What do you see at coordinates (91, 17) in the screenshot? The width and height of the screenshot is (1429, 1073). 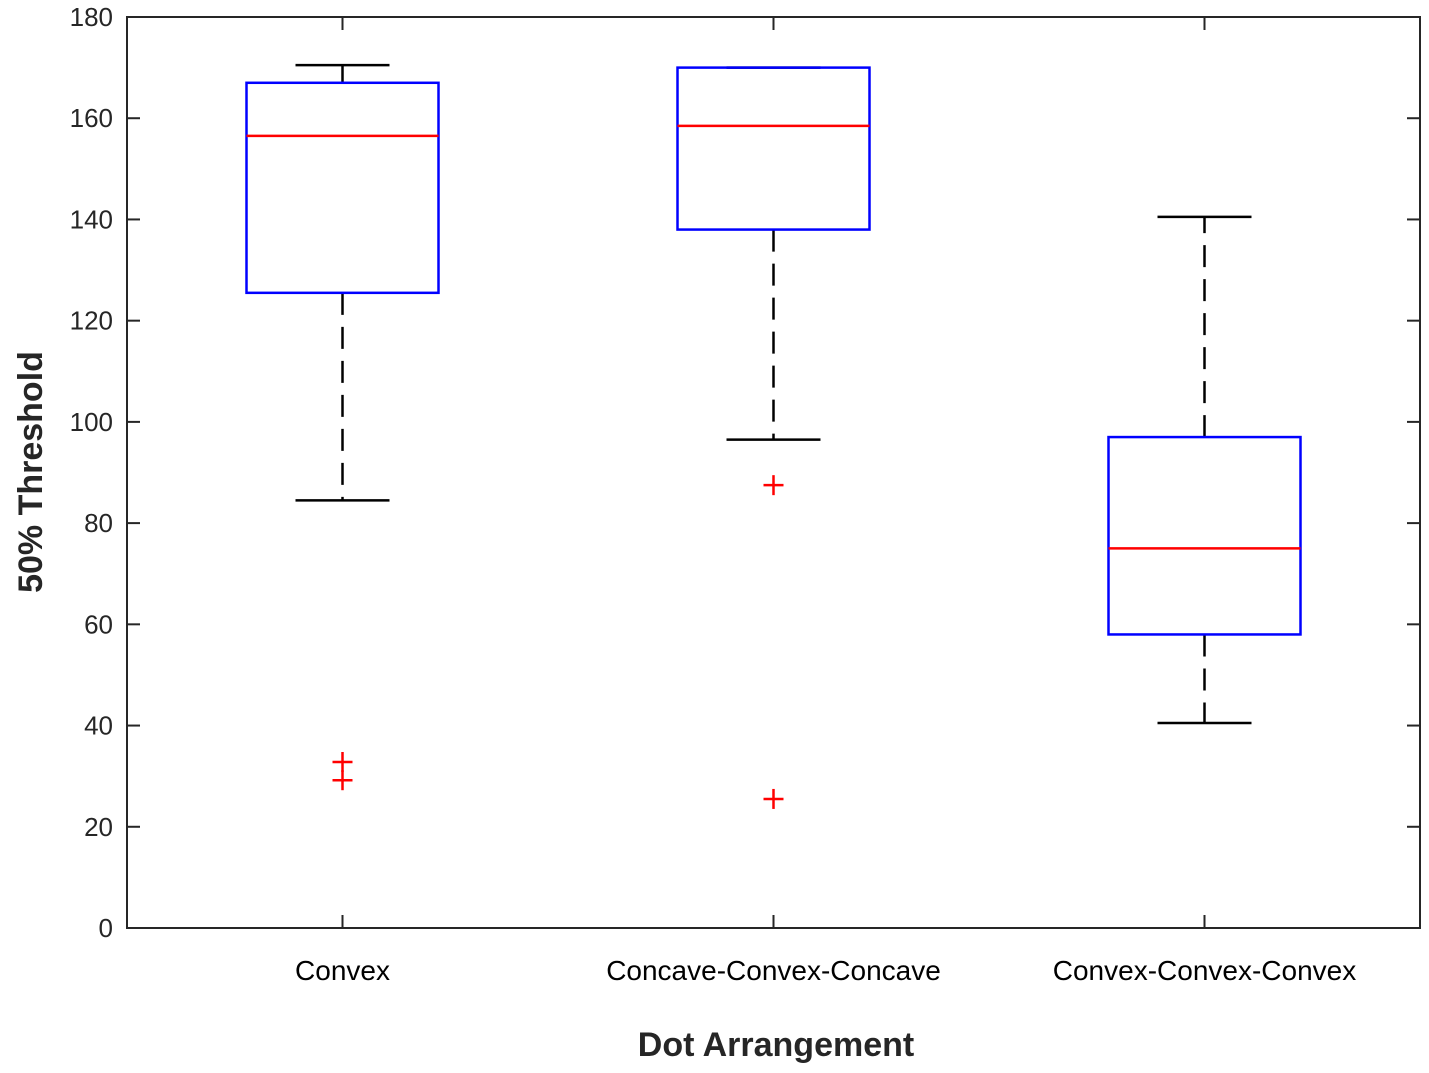 I see `y-tick-label: 180` at bounding box center [91, 17].